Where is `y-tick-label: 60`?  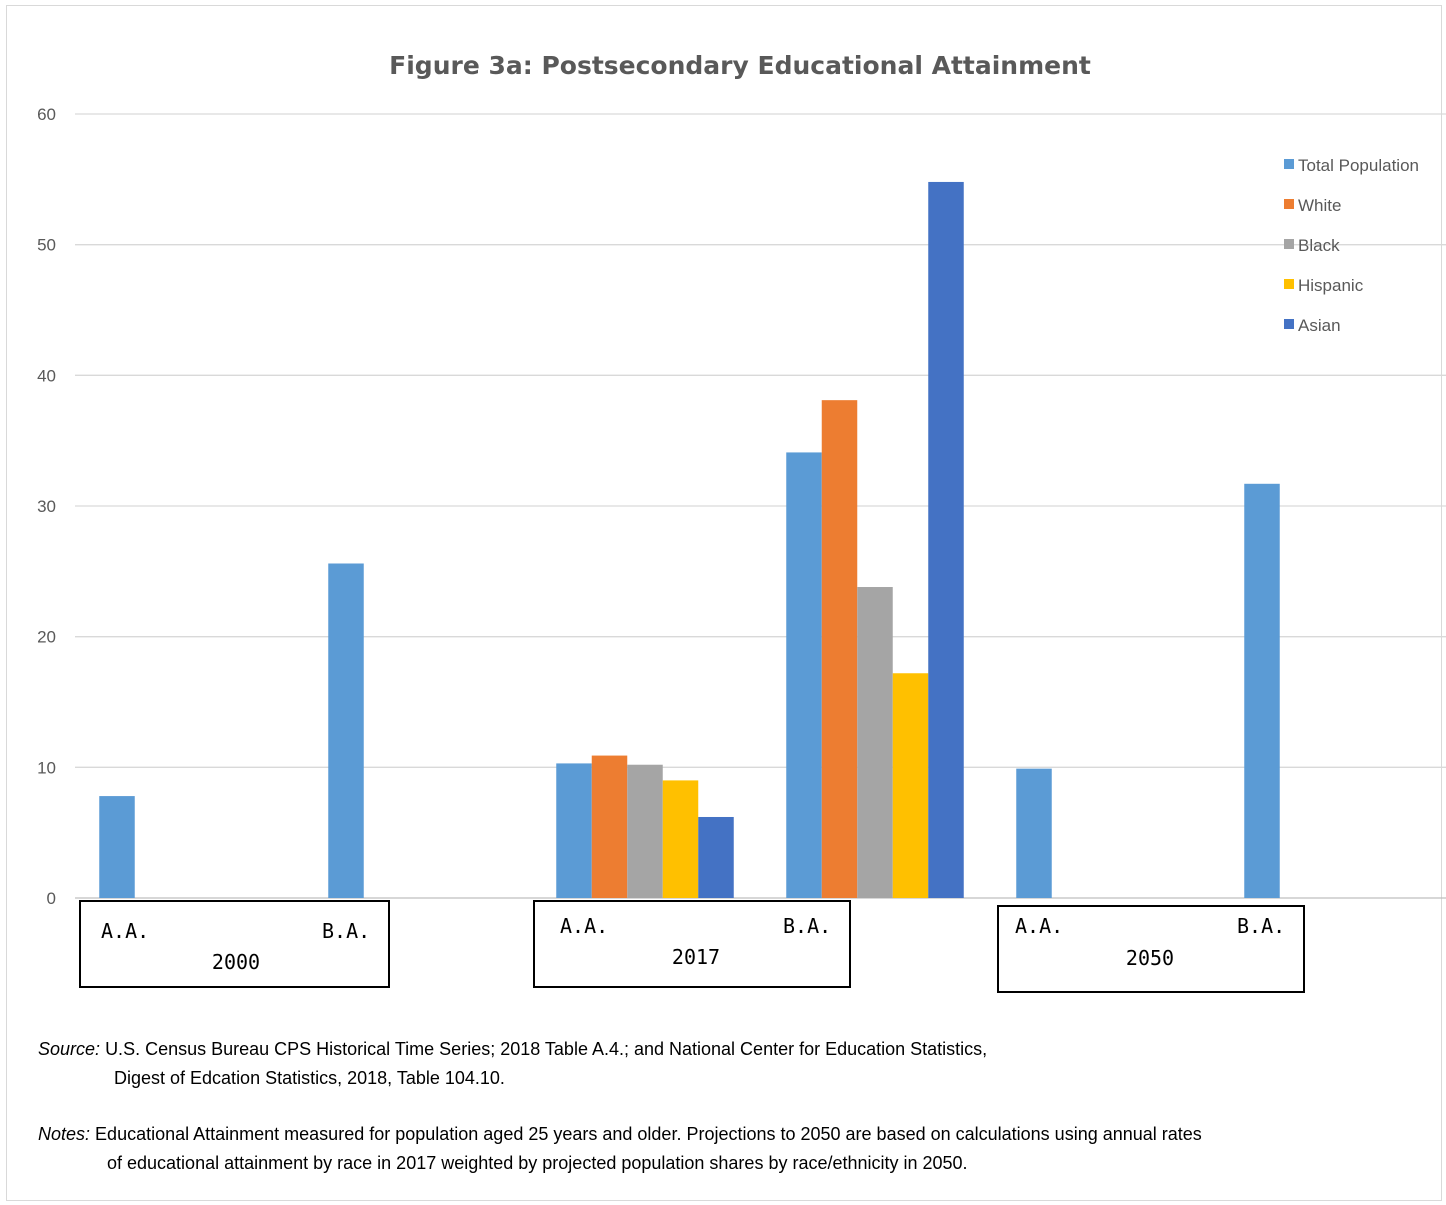 y-tick-label: 60 is located at coordinates (46, 114).